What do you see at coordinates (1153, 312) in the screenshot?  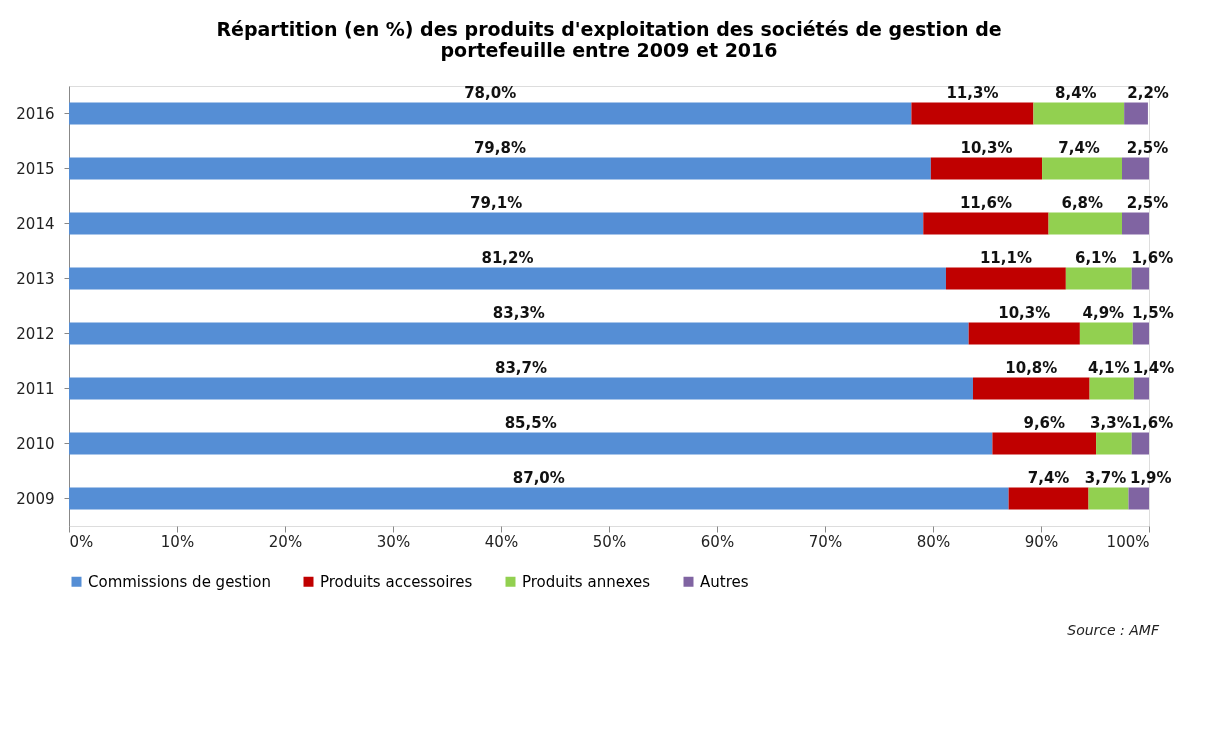 I see `data-label: 1,5%` at bounding box center [1153, 312].